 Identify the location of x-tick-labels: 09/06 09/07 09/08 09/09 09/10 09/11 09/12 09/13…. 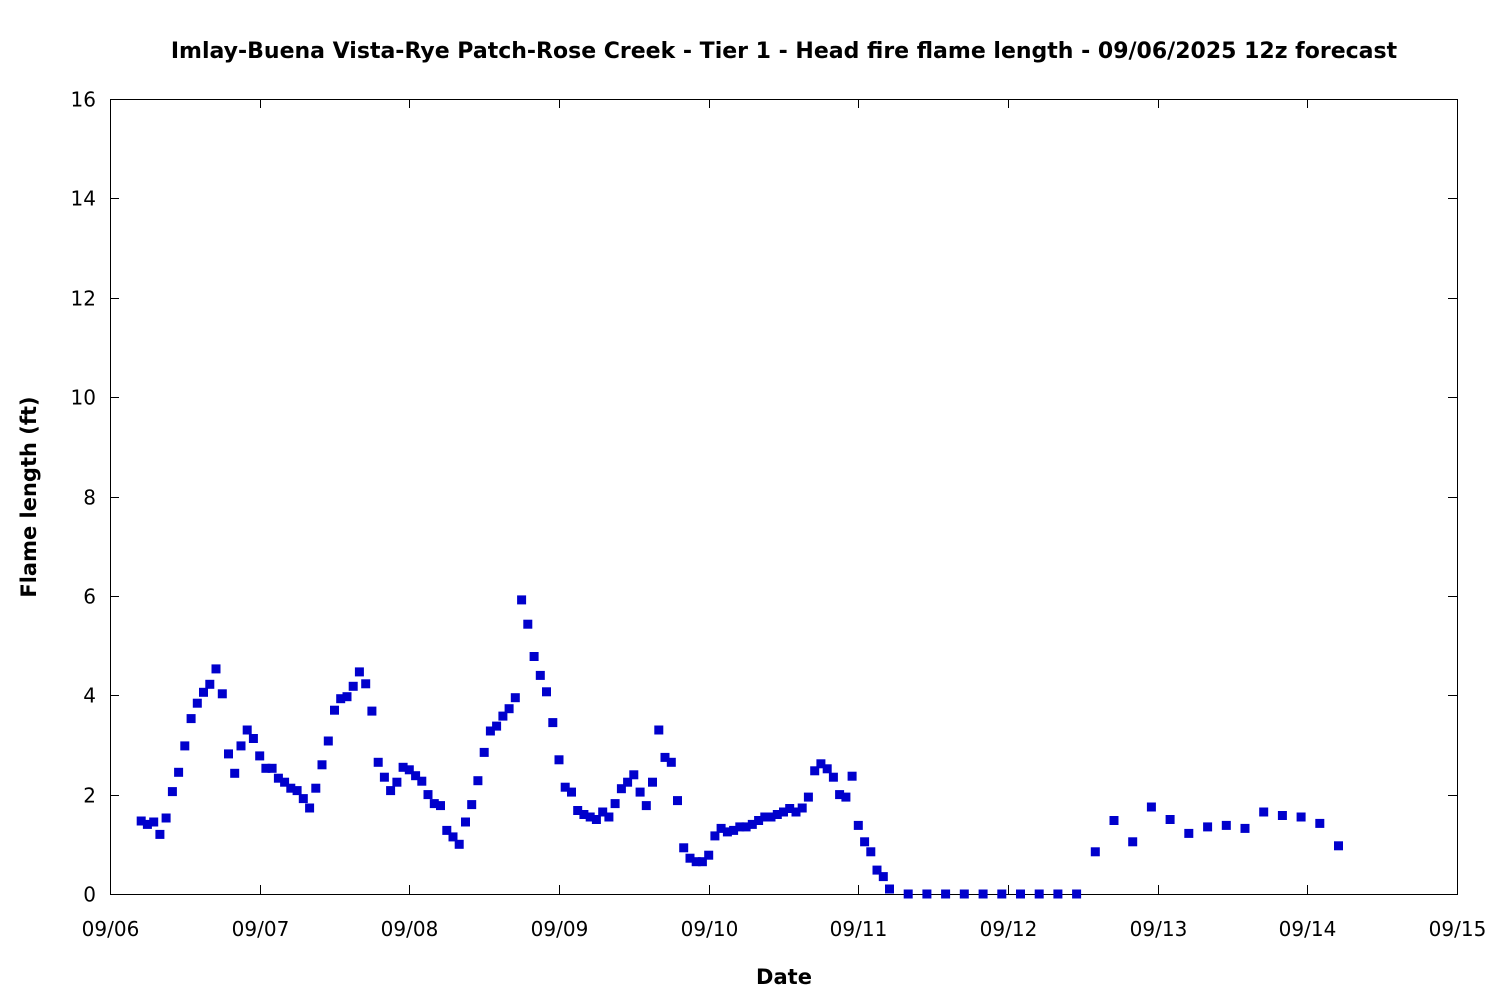
(784, 929).